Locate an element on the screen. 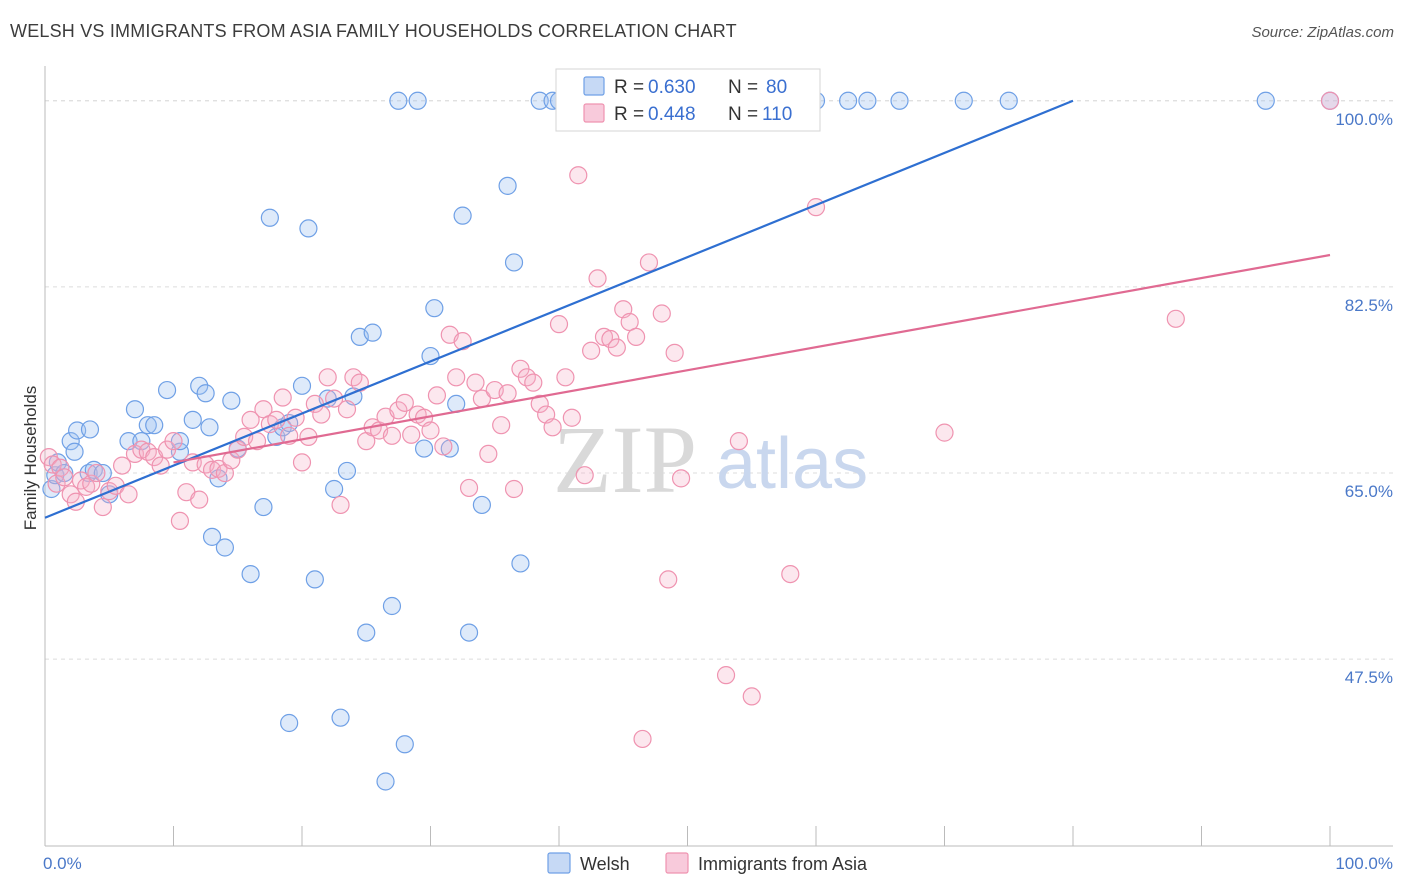  y-tick-label-1: 65.0% is located at coordinates (1369, 491).